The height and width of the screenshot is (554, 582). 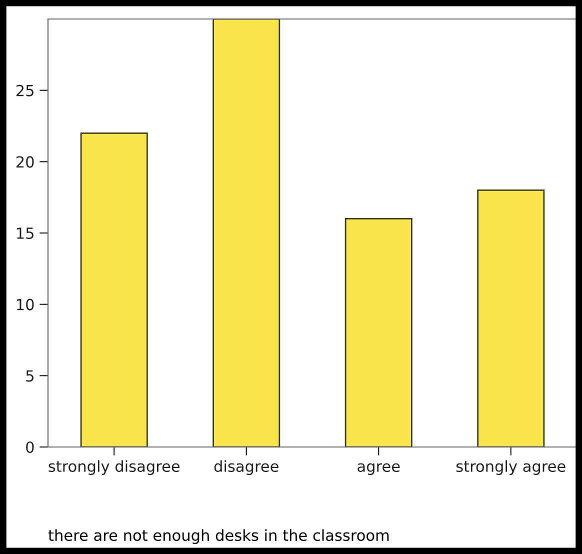 I want to click on y-tick-label: 0, so click(x=30, y=447).